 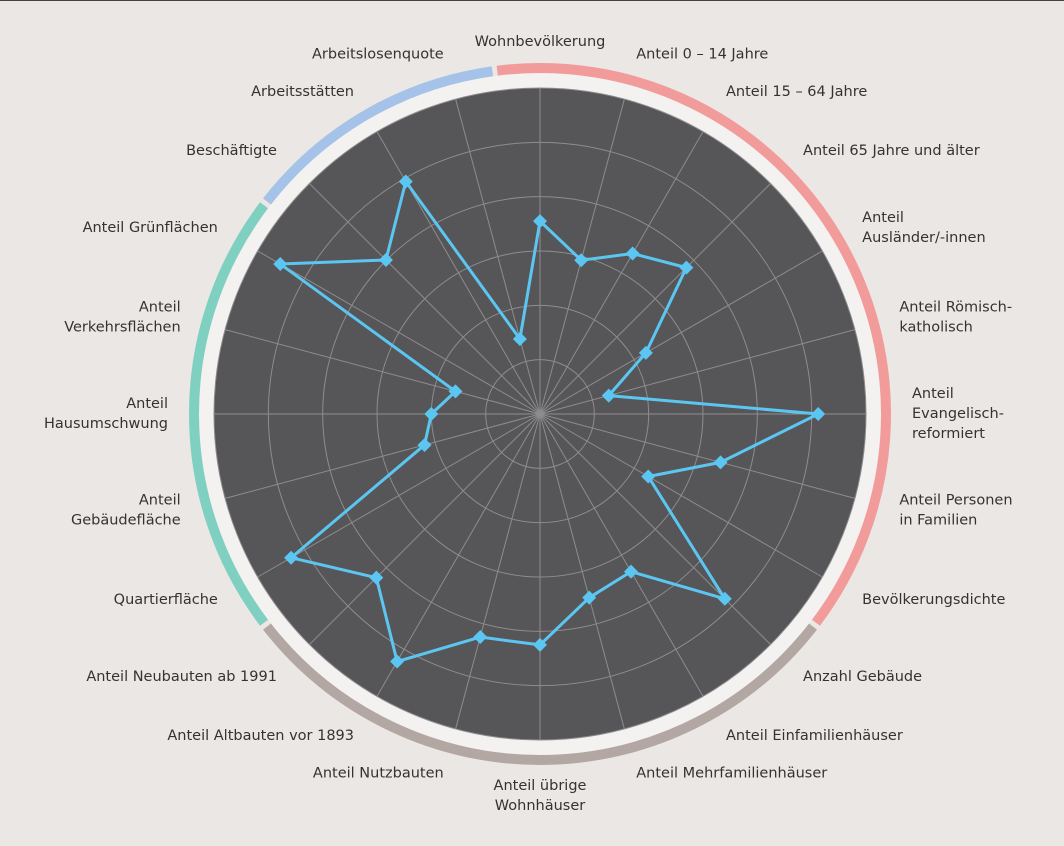 I want to click on axis-label-line: Beschäftigte, so click(x=231, y=151).